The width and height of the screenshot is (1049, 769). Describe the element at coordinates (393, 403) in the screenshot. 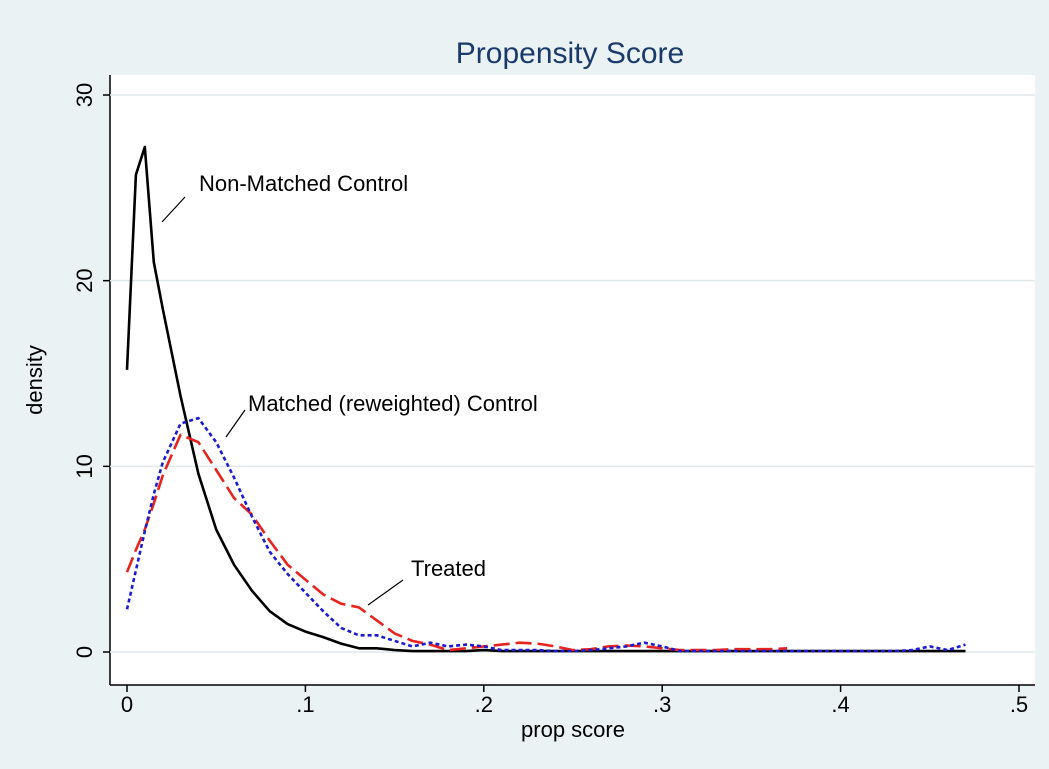

I see `annotation: Matched (reweighted) Control` at that location.